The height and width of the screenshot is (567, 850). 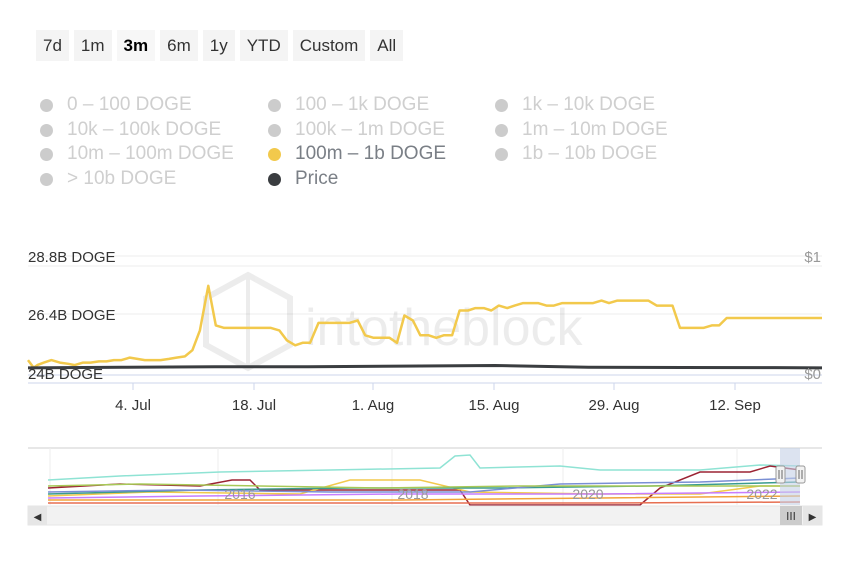 I want to click on x-tick-label: 15. Aug, so click(x=494, y=405).